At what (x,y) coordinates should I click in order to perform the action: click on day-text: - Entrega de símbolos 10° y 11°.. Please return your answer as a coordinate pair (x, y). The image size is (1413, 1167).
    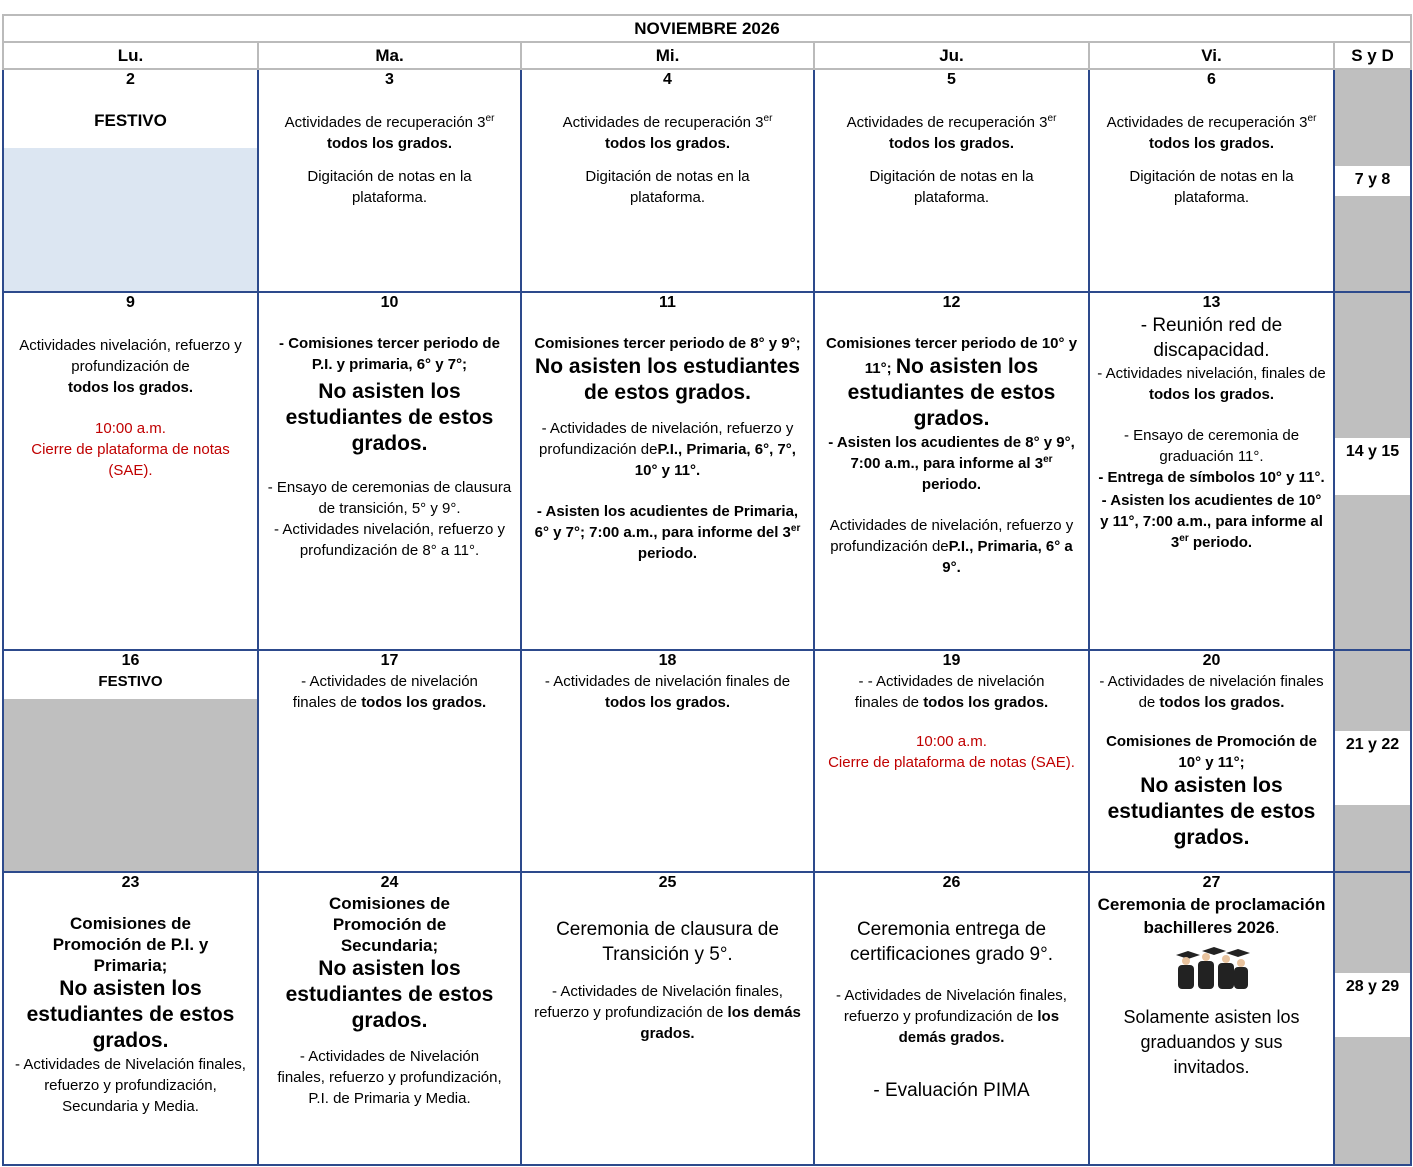
    Looking at the image, I should click on (1211, 477).